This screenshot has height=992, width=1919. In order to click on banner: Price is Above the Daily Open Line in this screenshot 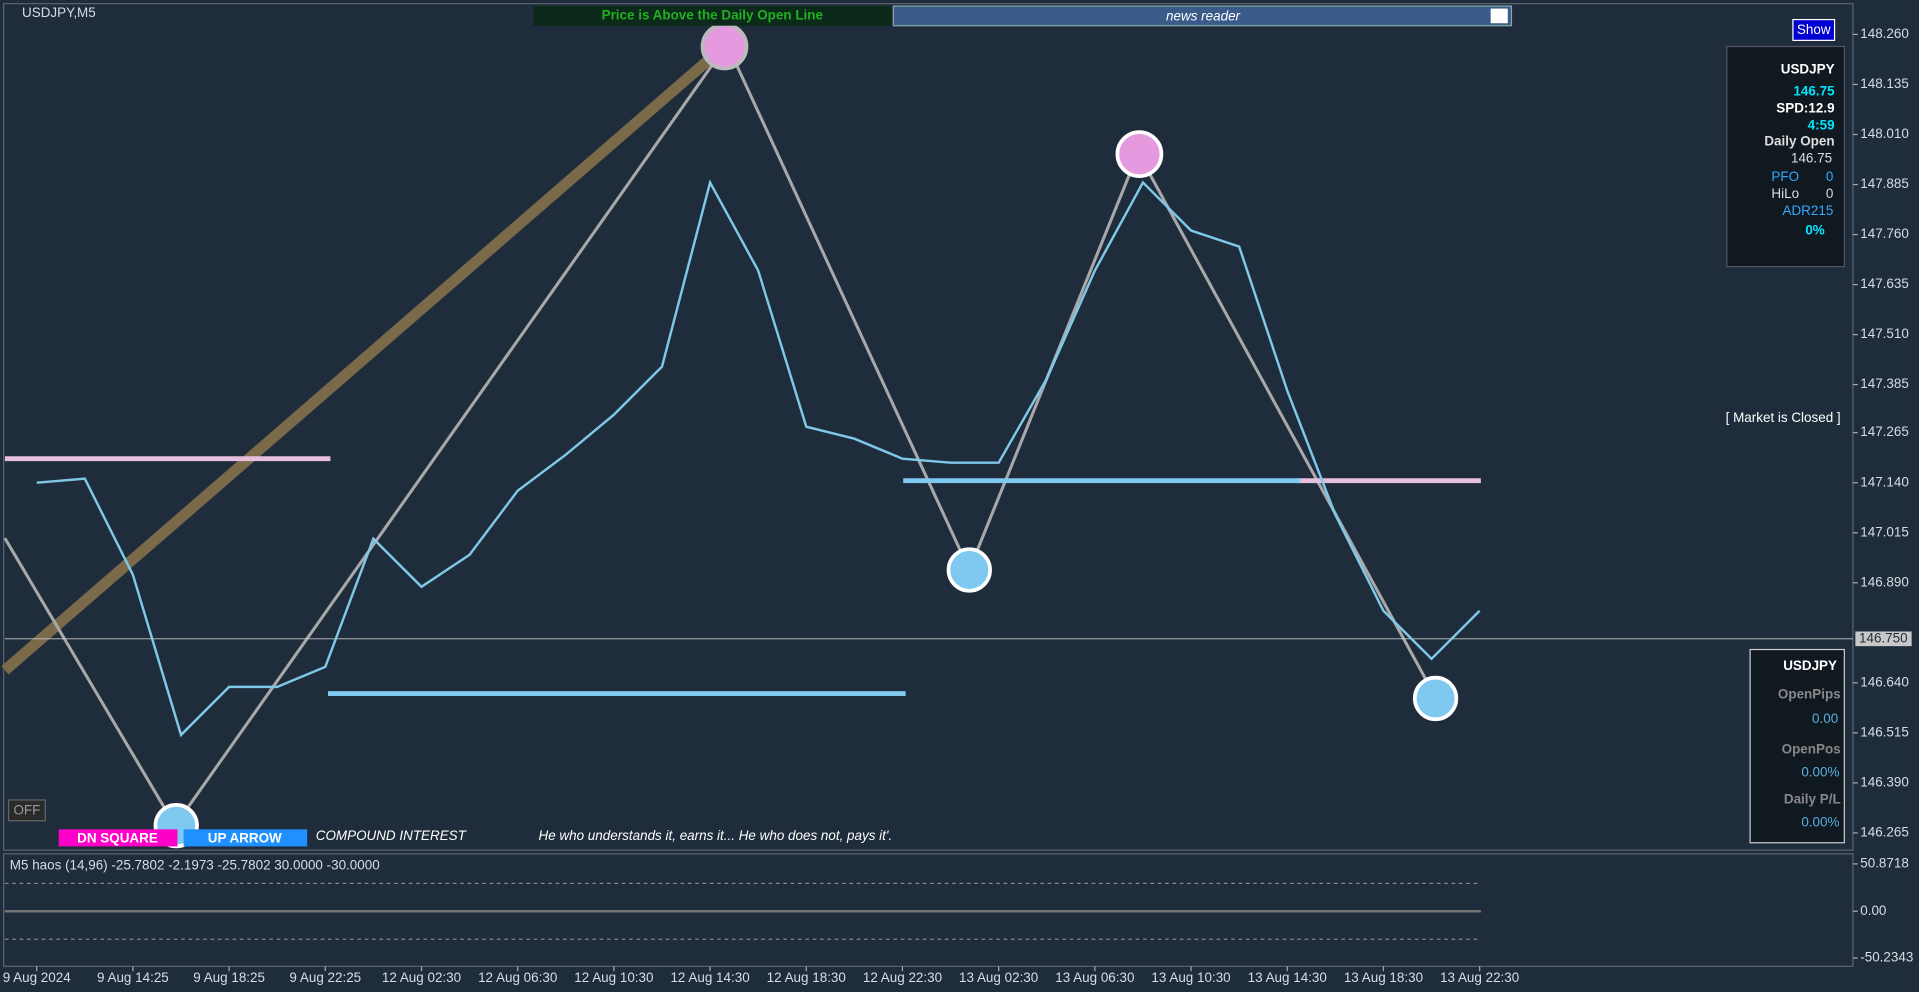, I will do `click(713, 14)`.